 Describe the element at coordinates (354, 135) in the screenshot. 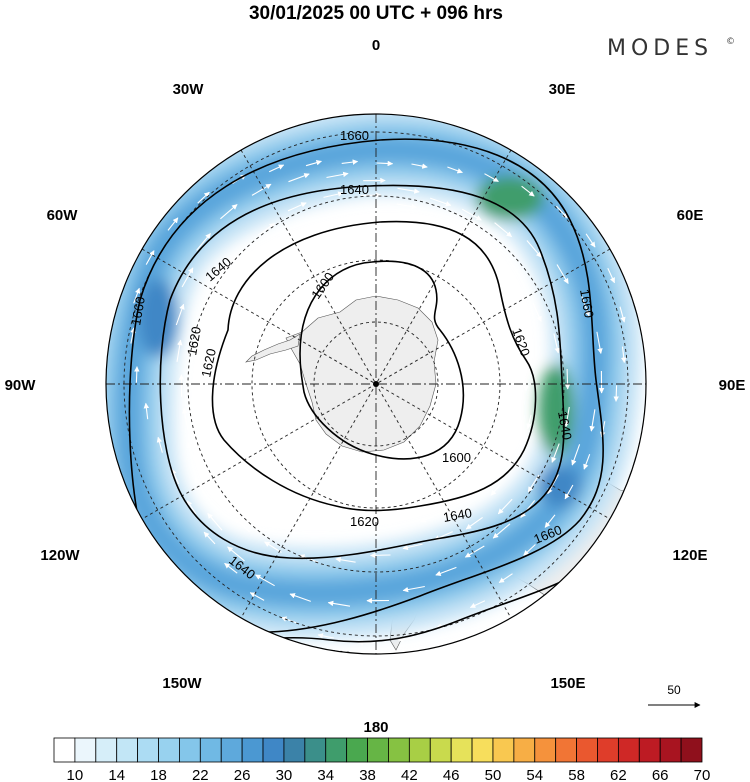

I see `contour-label-1660-a: 1660` at that location.